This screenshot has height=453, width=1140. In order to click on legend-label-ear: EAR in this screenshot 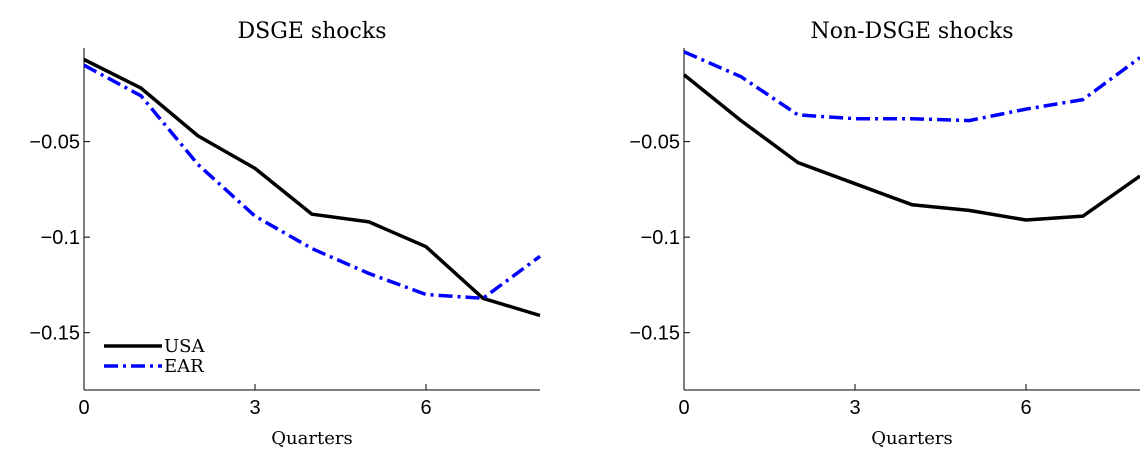, I will do `click(184, 366)`.